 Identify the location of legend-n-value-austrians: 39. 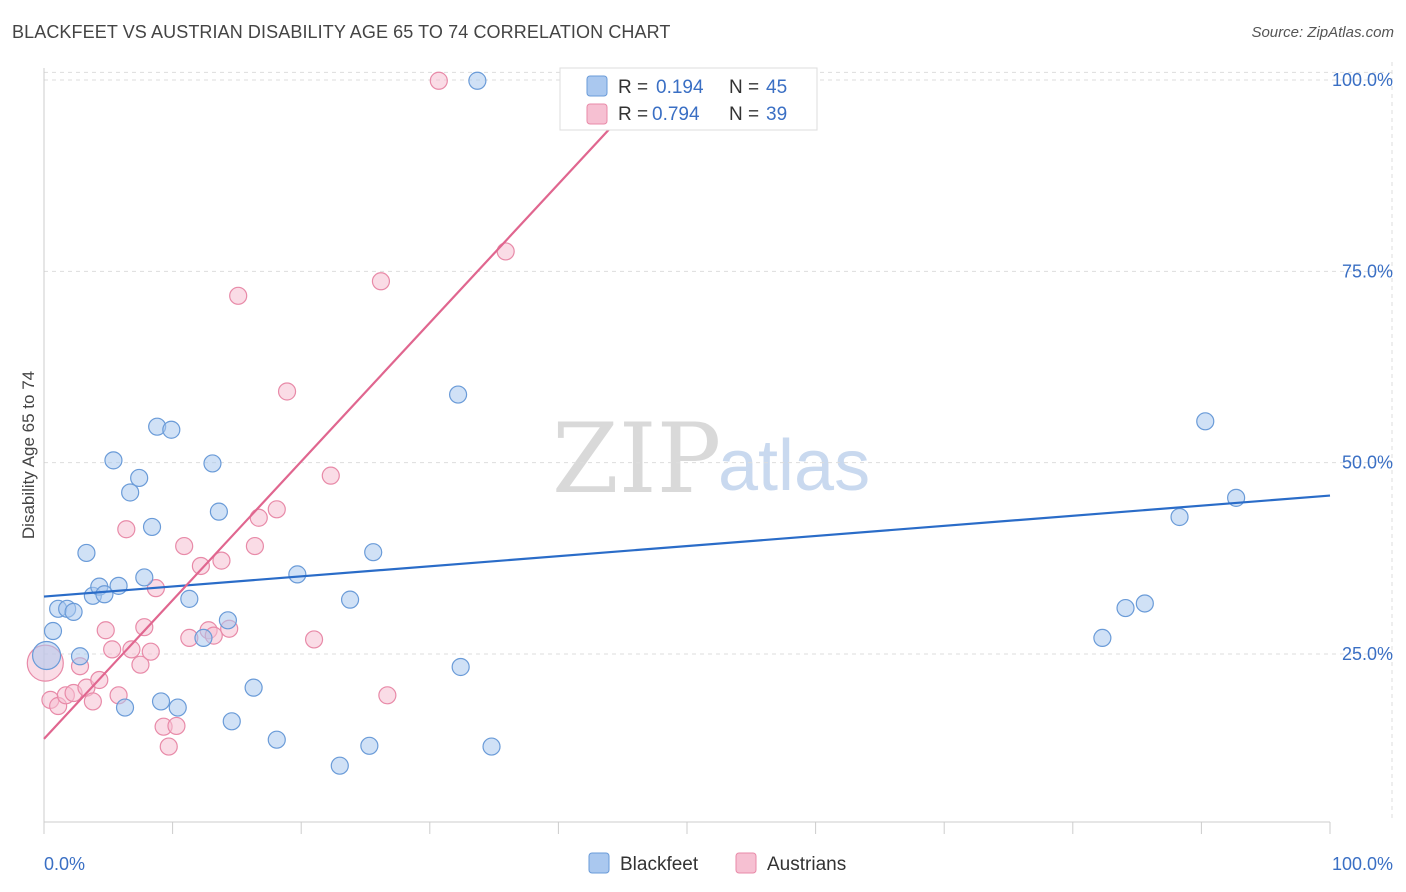
(776, 114).